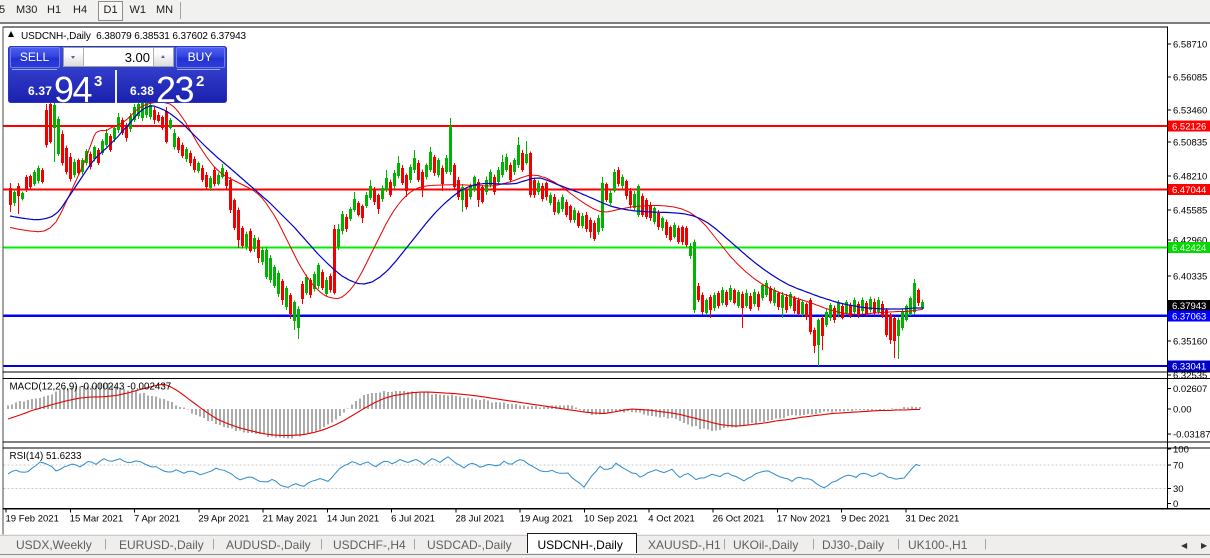 Image resolution: width=1210 pixels, height=558 pixels. What do you see at coordinates (546, 519) in the screenshot?
I see `svg-text: 19 Aug 2021` at bounding box center [546, 519].